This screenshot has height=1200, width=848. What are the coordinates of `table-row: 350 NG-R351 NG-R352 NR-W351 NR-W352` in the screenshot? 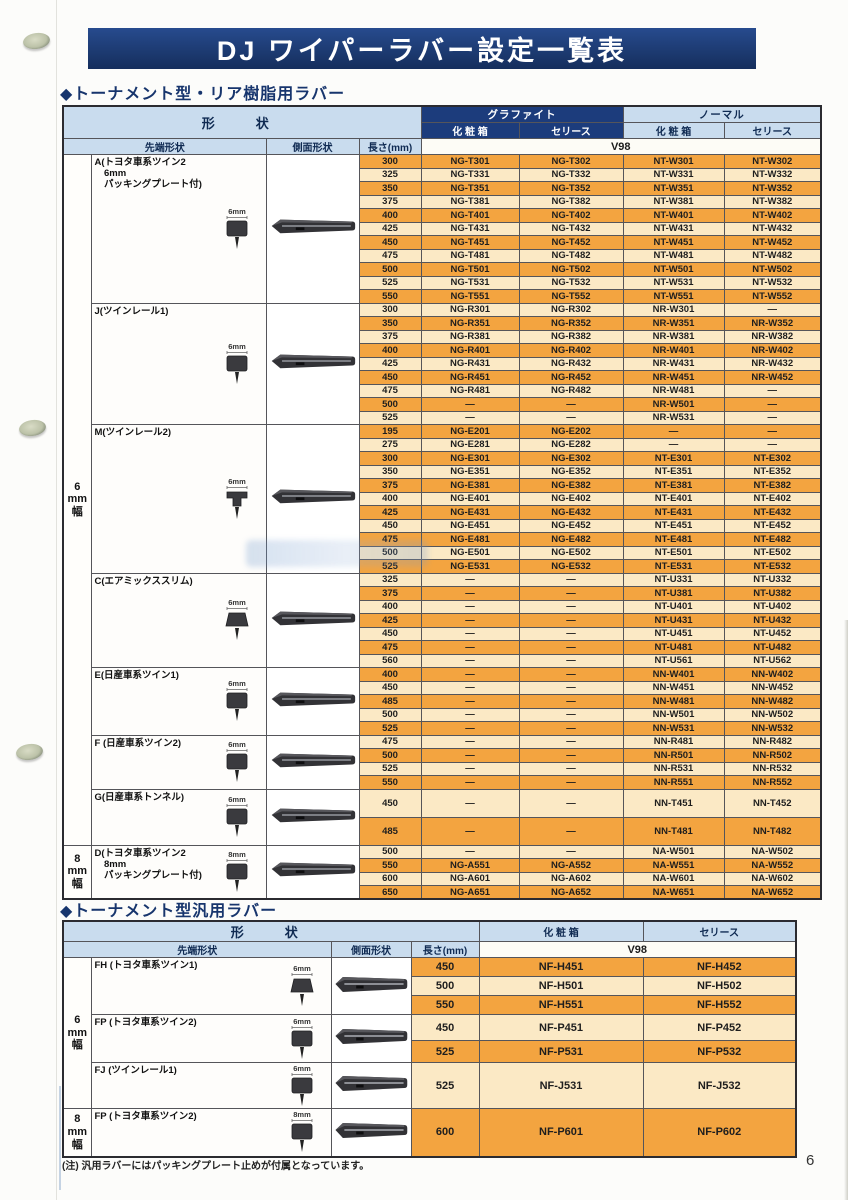 It's located at (442, 323).